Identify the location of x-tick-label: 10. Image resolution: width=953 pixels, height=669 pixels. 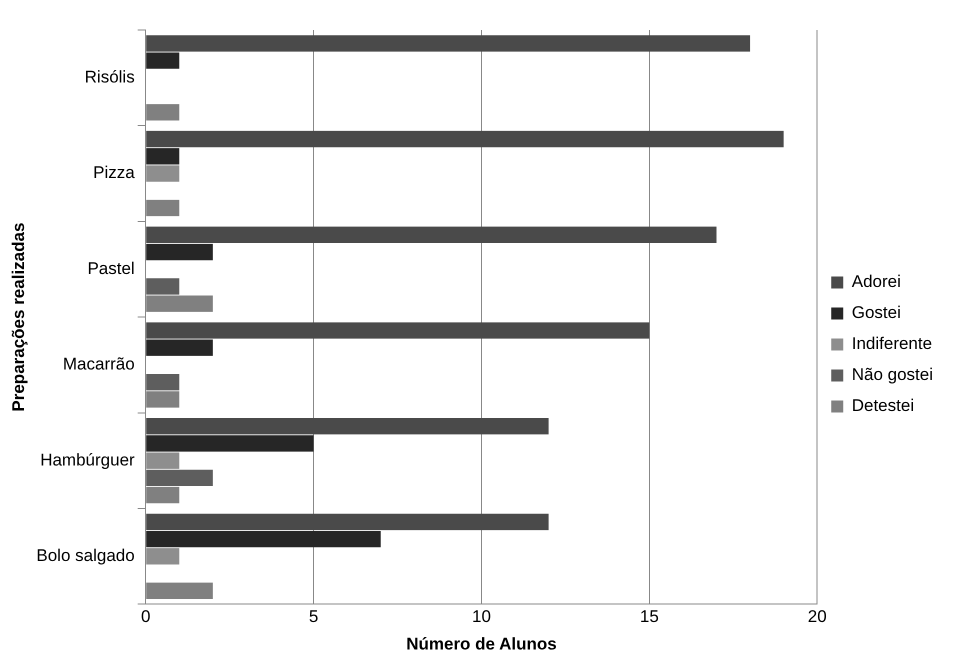
(481, 616).